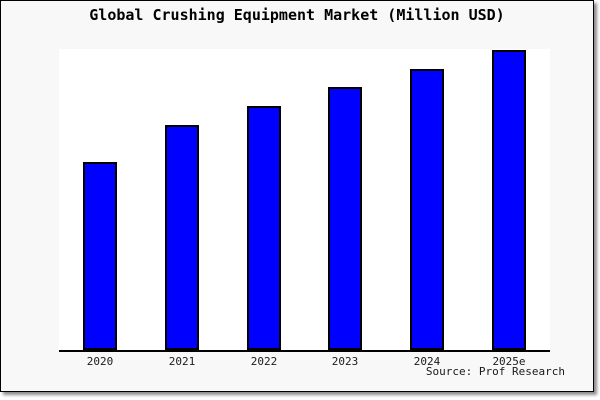 This screenshot has width=600, height=400. Describe the element at coordinates (182, 361) in the screenshot. I see `x-tick-label-2021: 2021` at that location.